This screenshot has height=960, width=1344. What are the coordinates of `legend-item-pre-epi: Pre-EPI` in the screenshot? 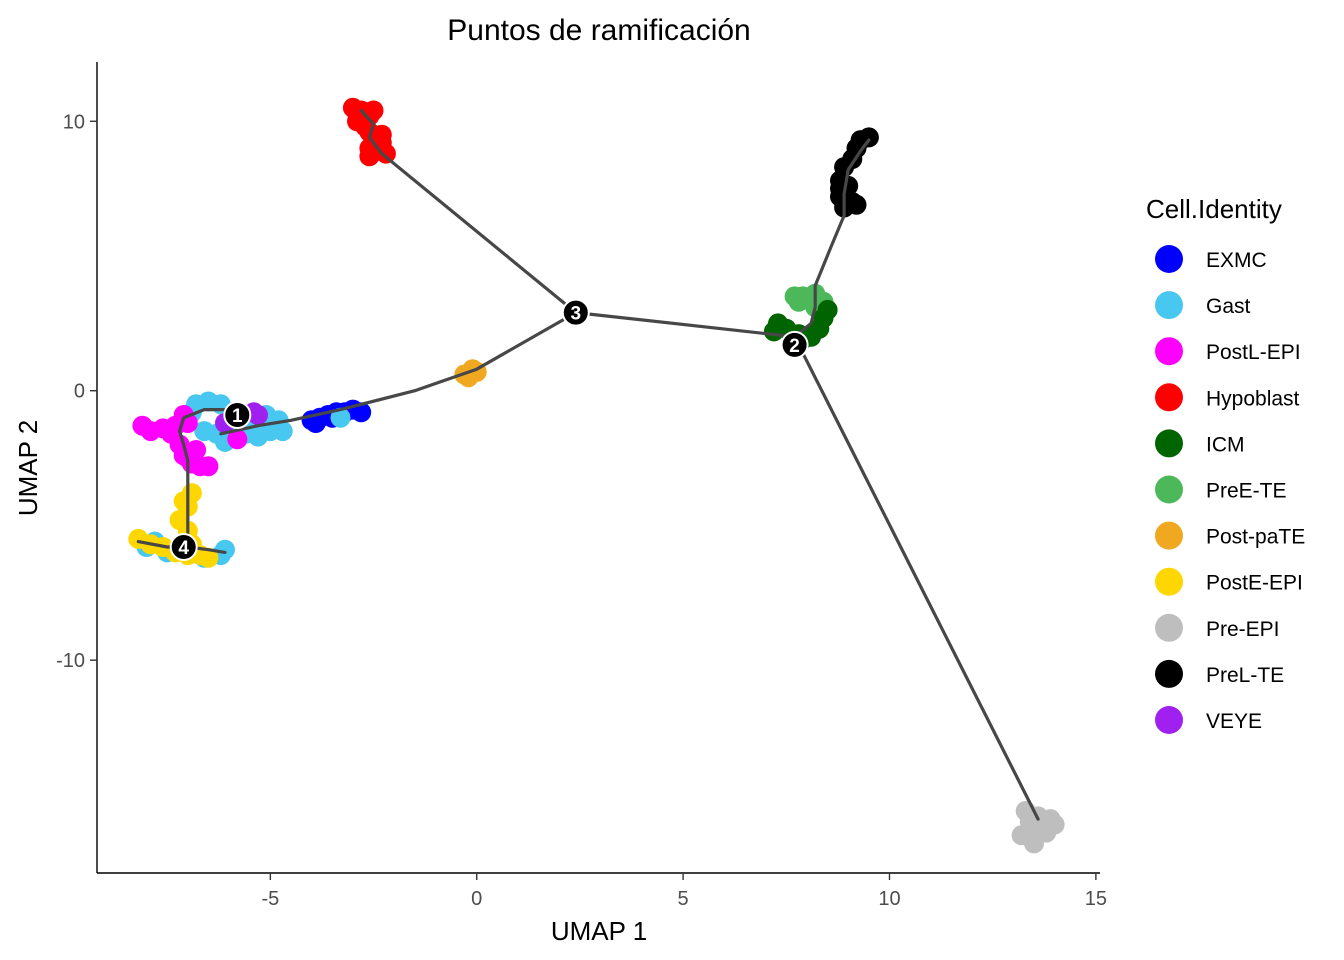 It's located at (1217, 627).